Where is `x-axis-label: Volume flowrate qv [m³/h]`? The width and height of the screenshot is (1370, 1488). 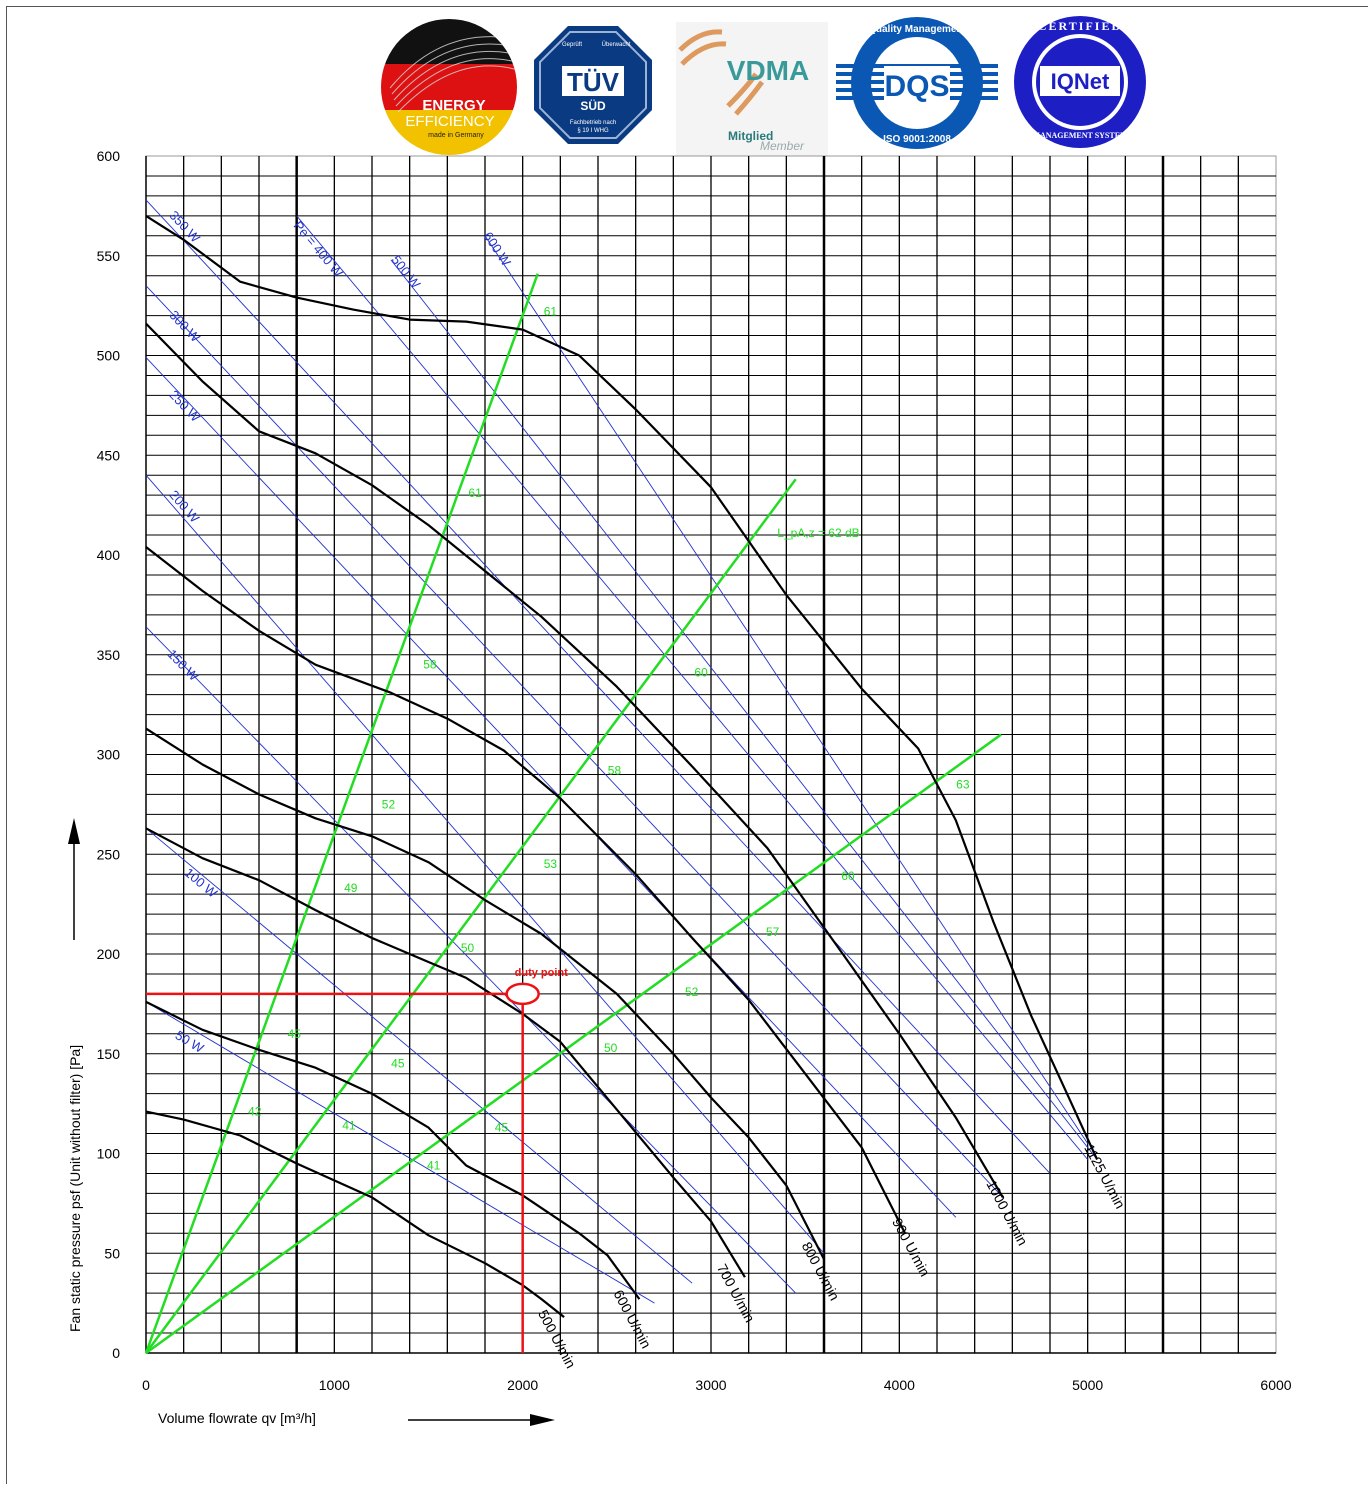 x-axis-label: Volume flowrate qv [m³/h] is located at coordinates (237, 1418).